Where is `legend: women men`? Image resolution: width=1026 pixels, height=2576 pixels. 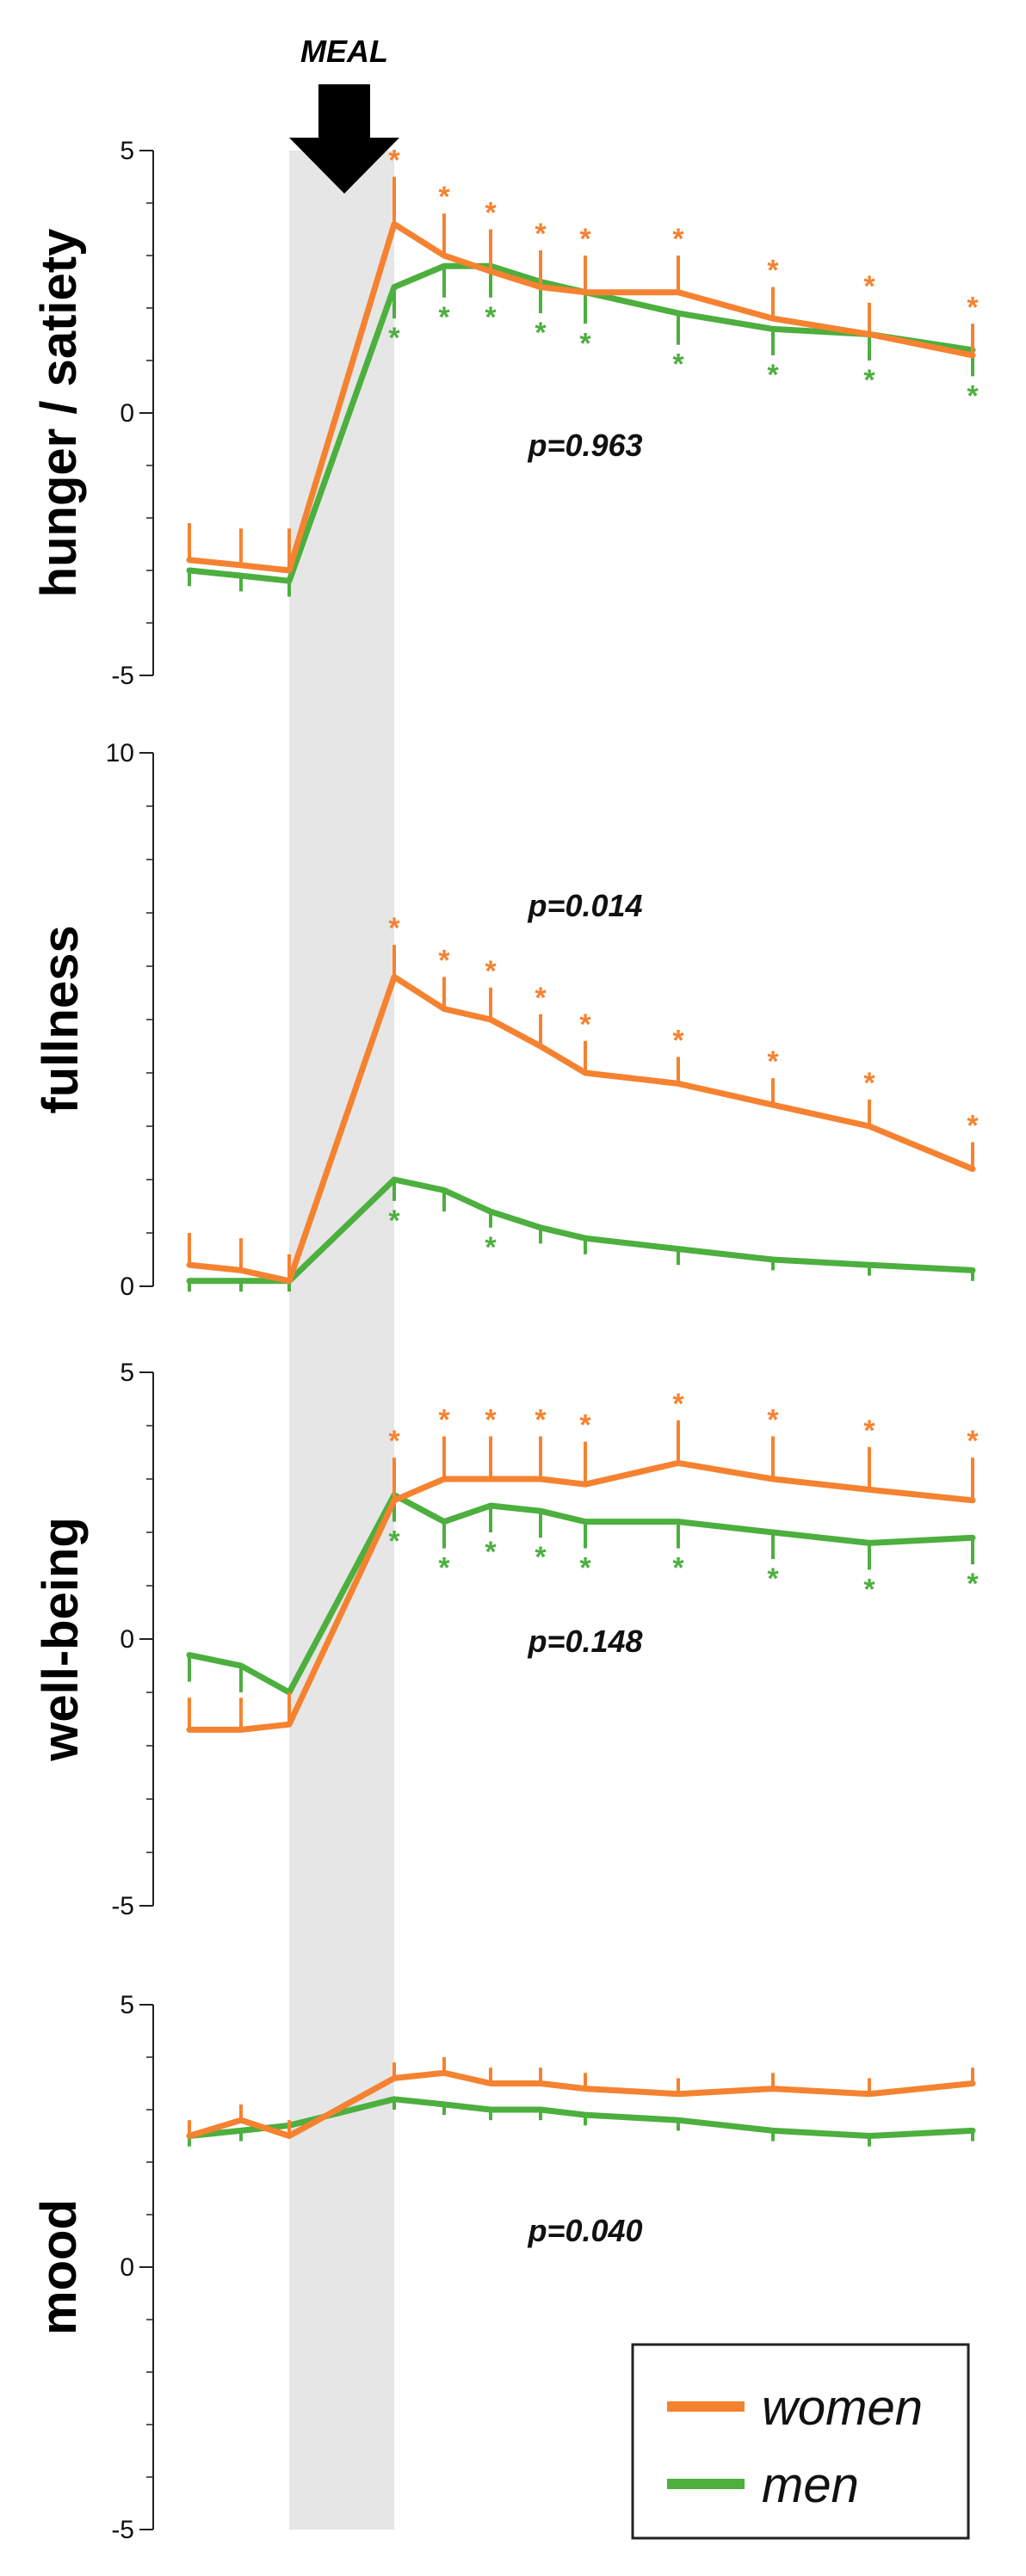
legend: women men is located at coordinates (800, 2441).